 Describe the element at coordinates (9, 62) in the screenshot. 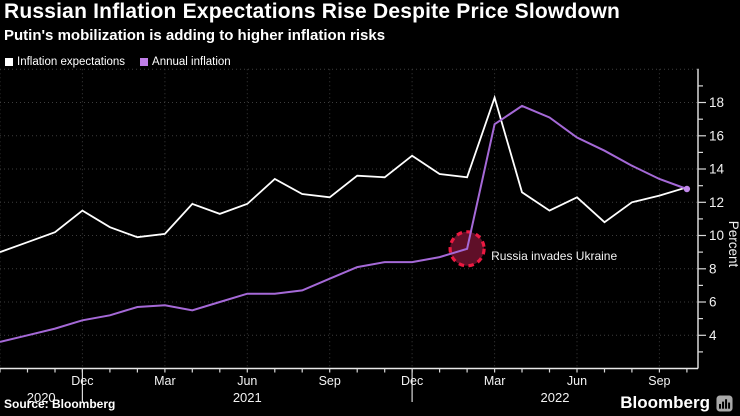

I see `legend-swatch-white-icon` at that location.